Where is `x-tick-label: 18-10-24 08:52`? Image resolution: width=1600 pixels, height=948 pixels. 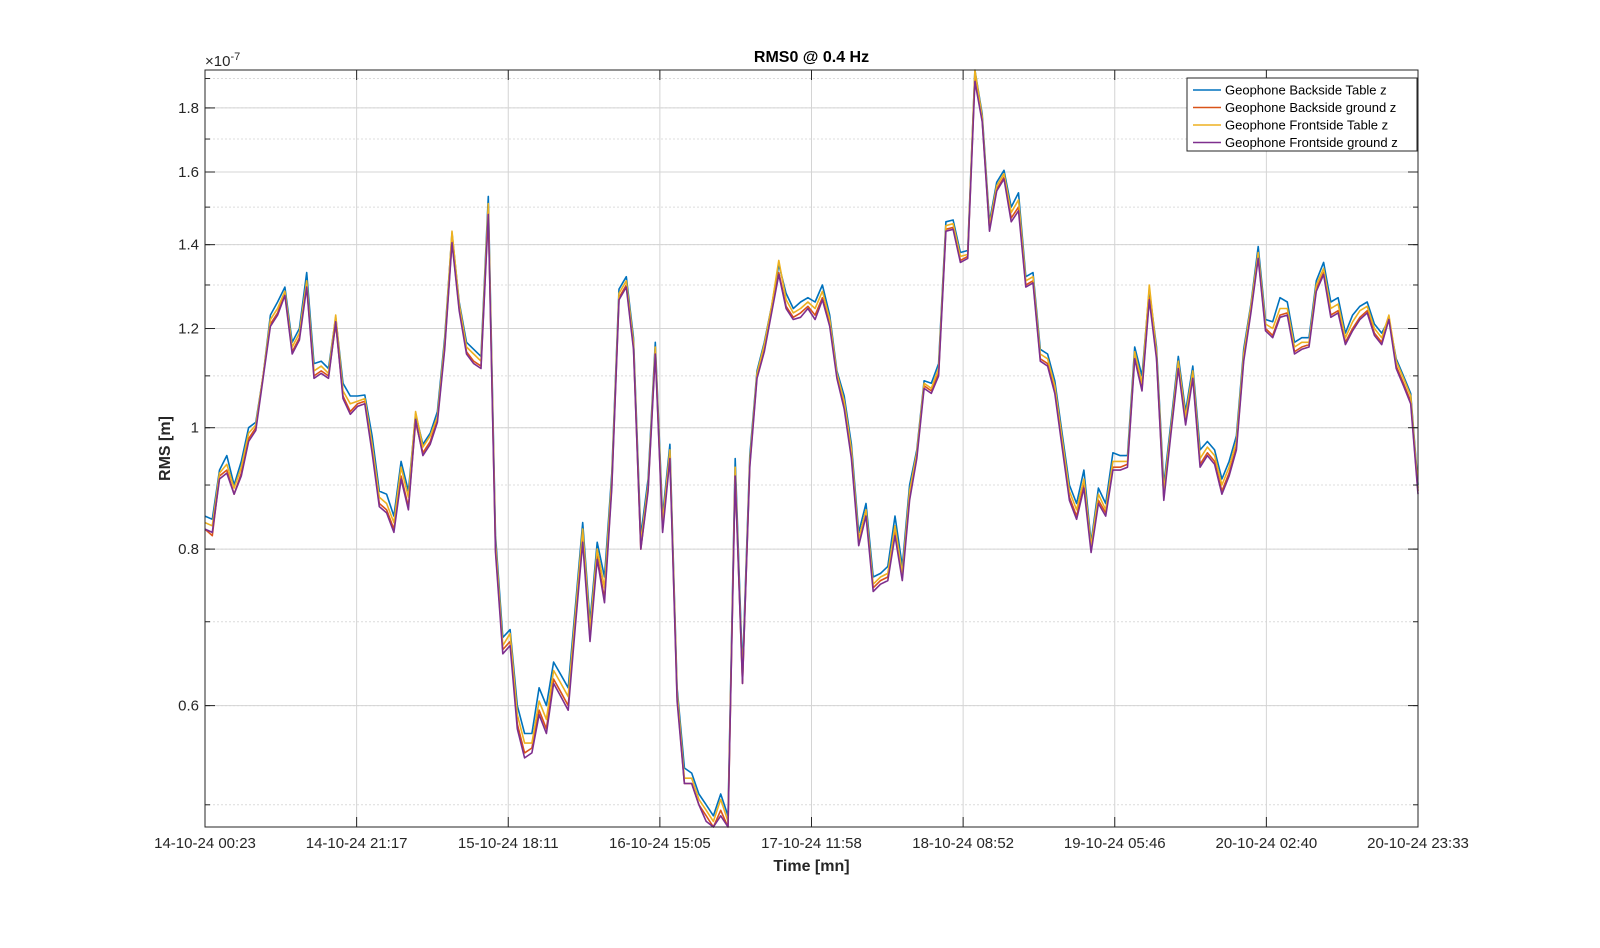
x-tick-label: 18-10-24 08:52 is located at coordinates (963, 843).